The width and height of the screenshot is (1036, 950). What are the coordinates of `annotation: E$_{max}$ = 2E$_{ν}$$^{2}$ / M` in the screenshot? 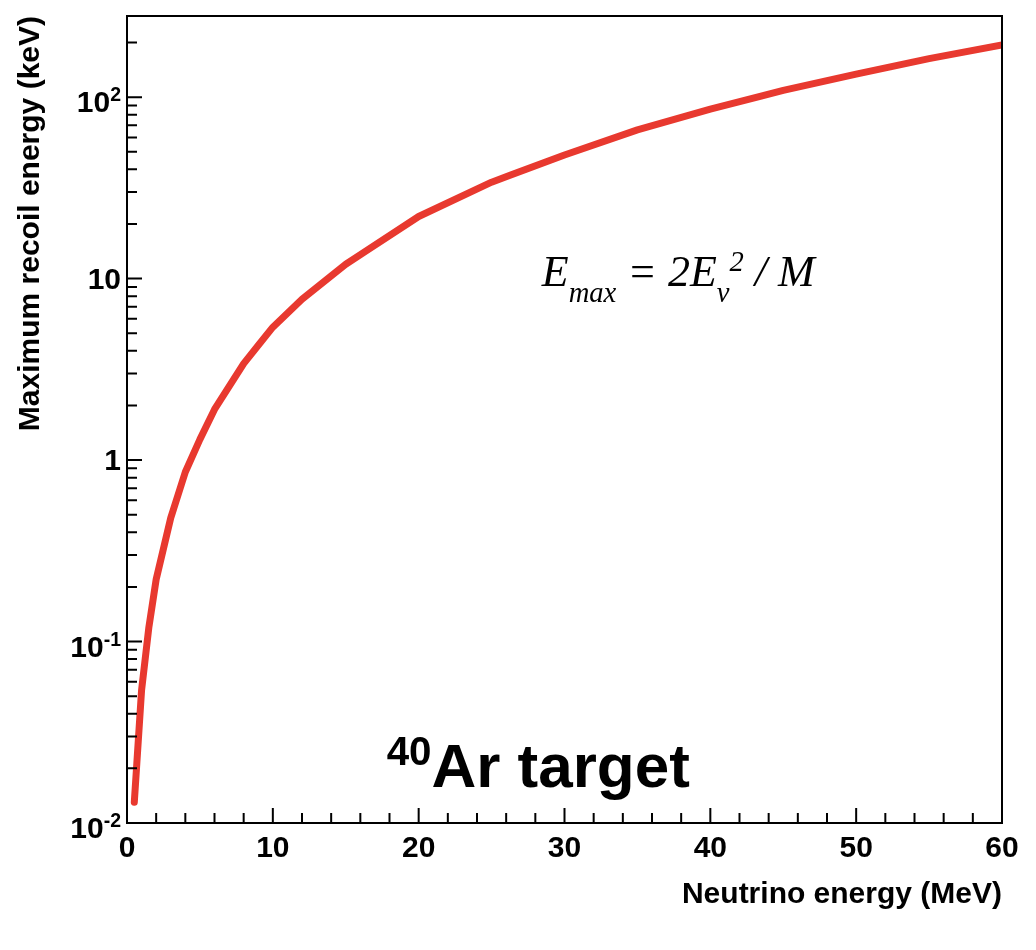 It's located at (679, 276).